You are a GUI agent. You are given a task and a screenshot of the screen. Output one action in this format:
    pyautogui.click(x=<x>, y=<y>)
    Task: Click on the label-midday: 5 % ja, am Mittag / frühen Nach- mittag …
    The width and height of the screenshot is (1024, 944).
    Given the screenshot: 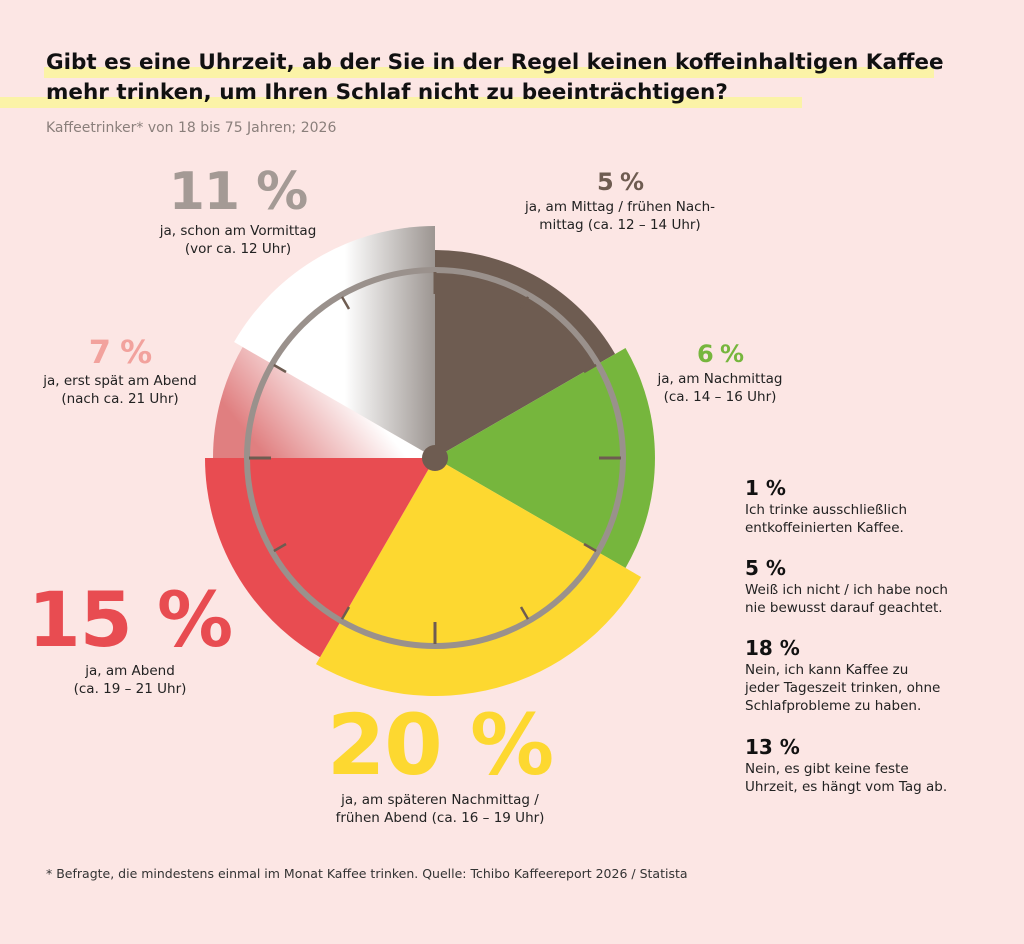 What is the action you would take?
    pyautogui.click(x=620, y=202)
    